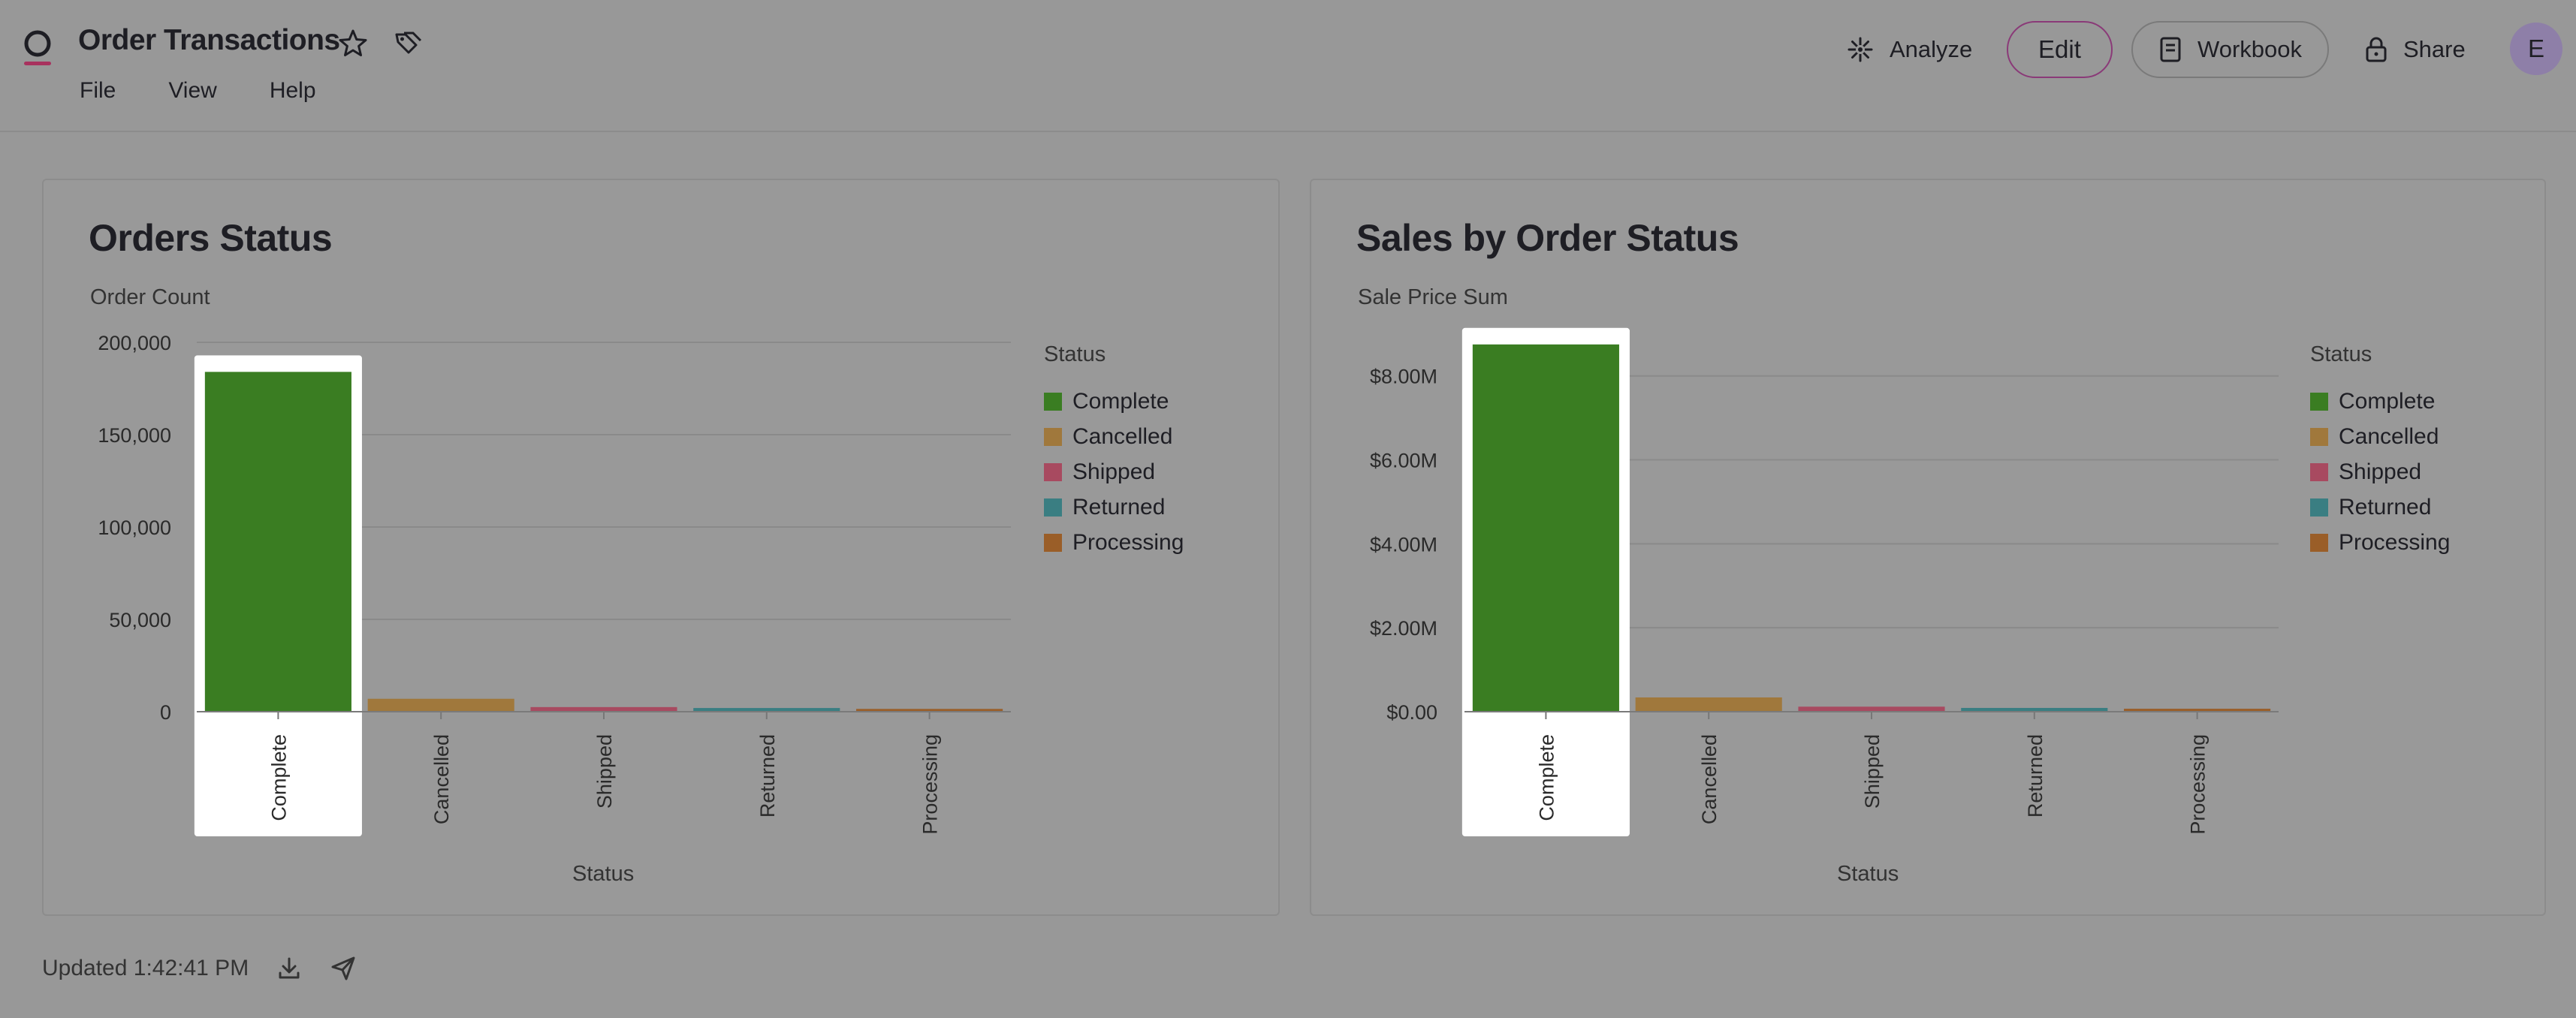 The image size is (2576, 1018). I want to click on y-tick-label: $4.00M, so click(1403, 544).